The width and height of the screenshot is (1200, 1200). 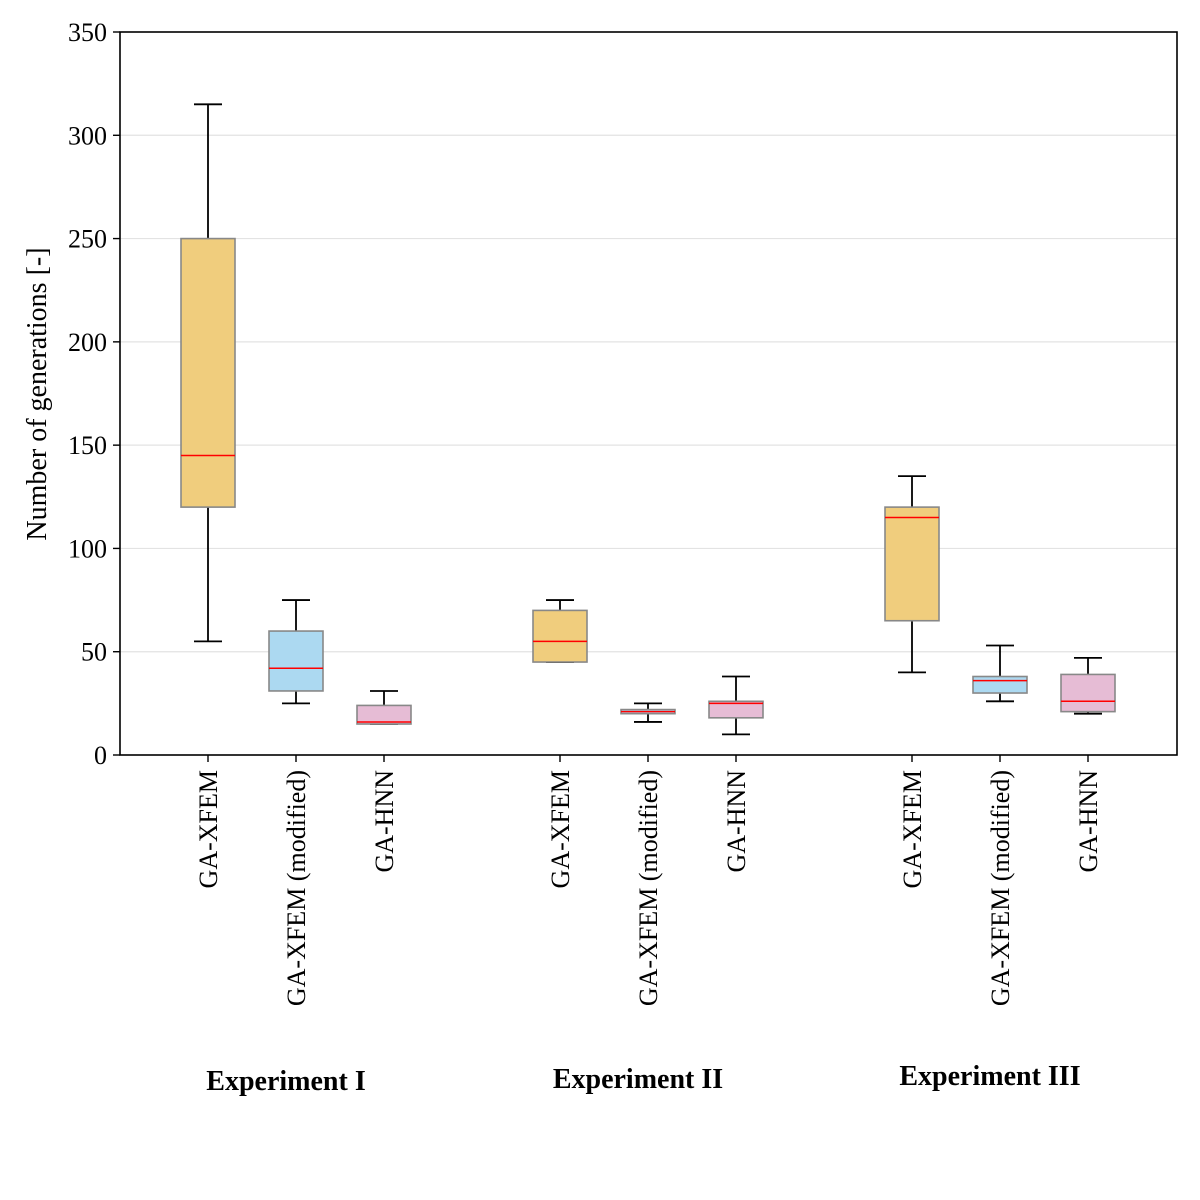 What do you see at coordinates (100, 755) in the screenshot?
I see `y-tick-label: 0` at bounding box center [100, 755].